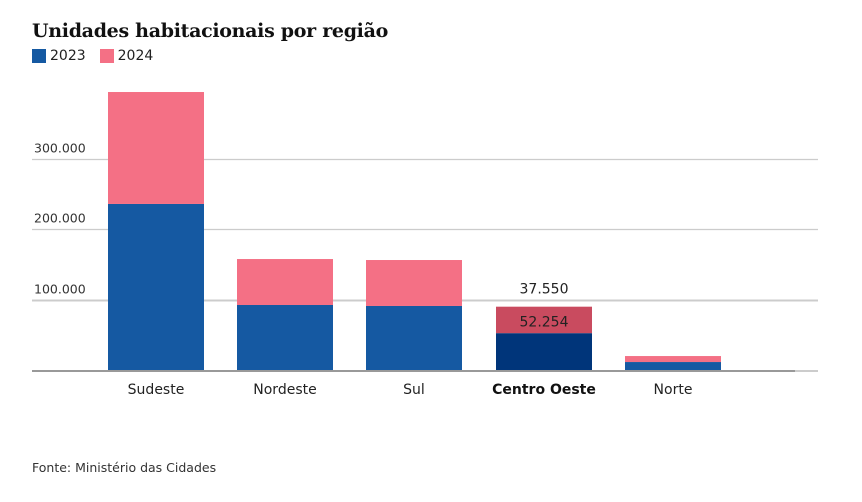 The image size is (862, 502). I want to click on bar-nordeste-2024, so click(285, 282).